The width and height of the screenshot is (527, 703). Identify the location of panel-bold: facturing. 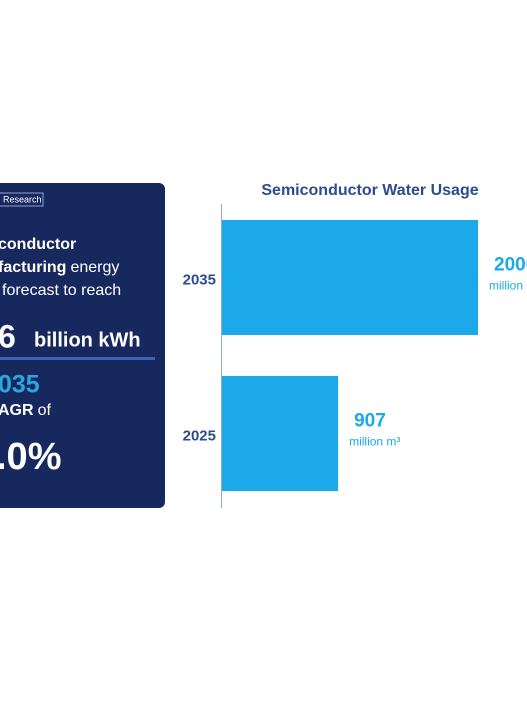
(33, 267).